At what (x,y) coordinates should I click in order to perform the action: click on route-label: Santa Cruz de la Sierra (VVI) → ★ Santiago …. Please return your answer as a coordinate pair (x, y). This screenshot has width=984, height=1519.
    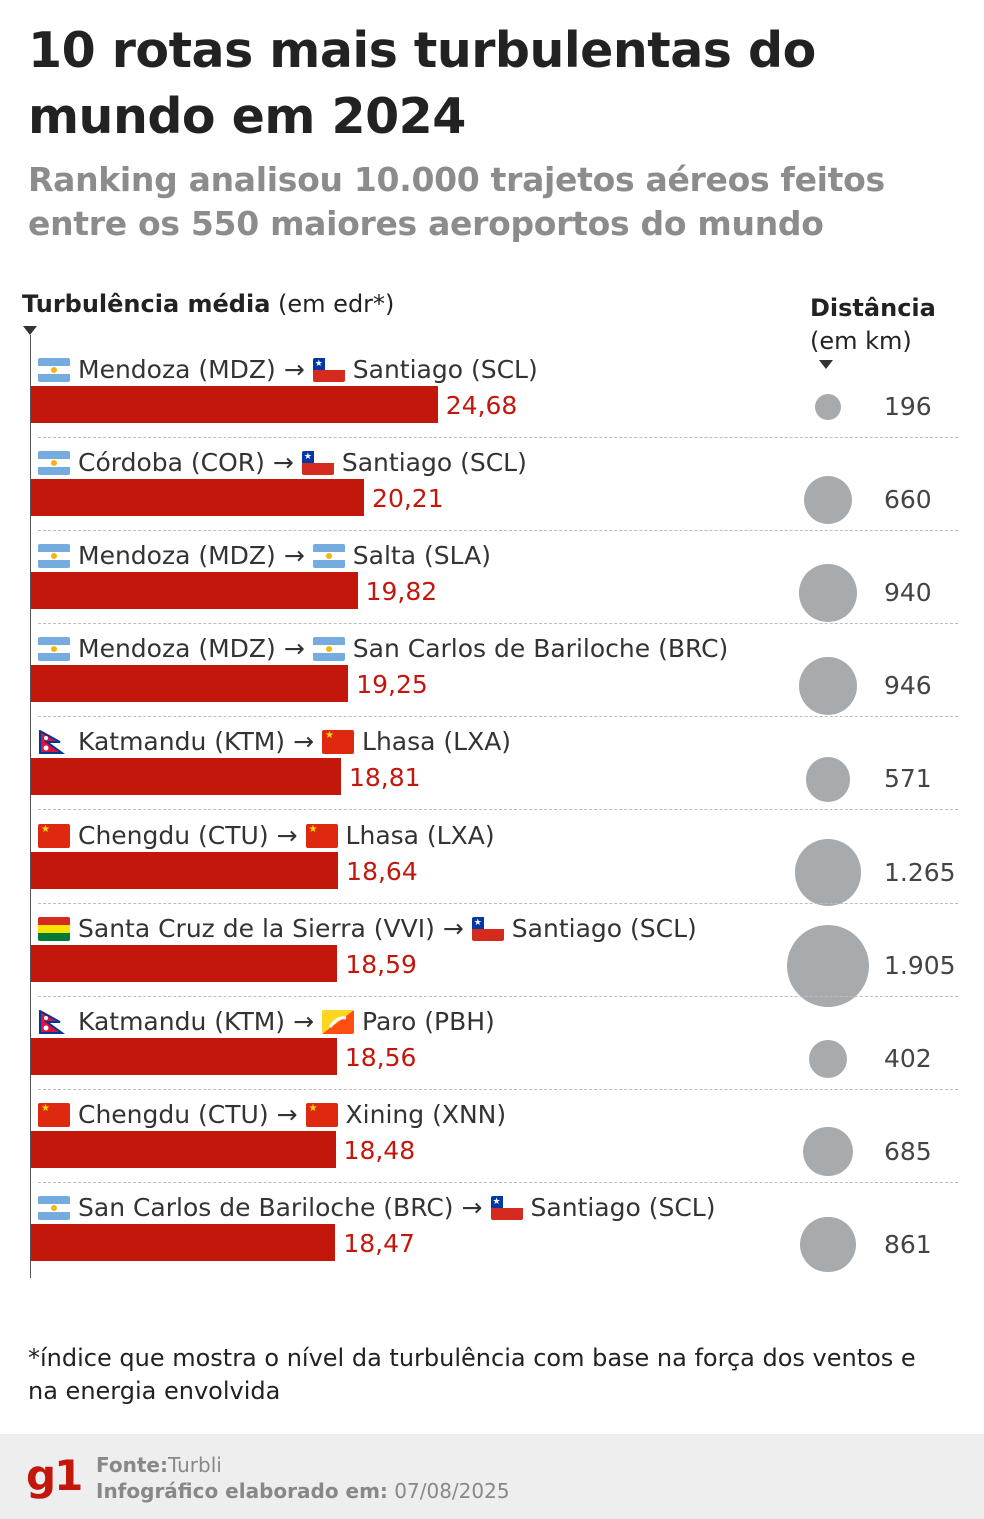
    Looking at the image, I should click on (367, 929).